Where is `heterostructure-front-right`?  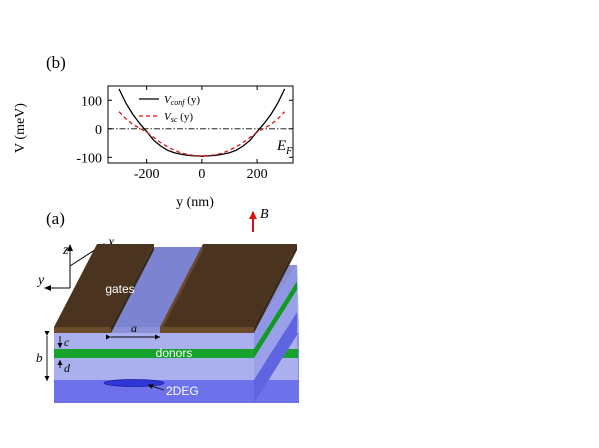 heterostructure-front-right is located at coordinates (154, 368).